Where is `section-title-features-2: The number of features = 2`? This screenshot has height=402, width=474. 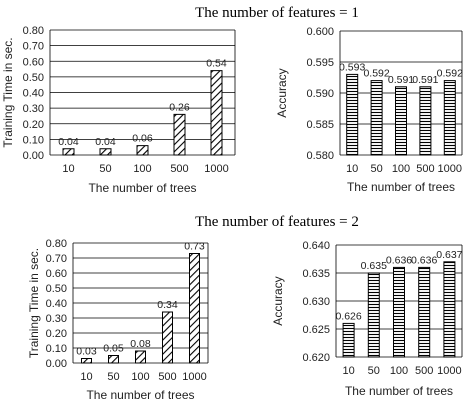
section-title-features-2: The number of features = 2 is located at coordinates (277, 222).